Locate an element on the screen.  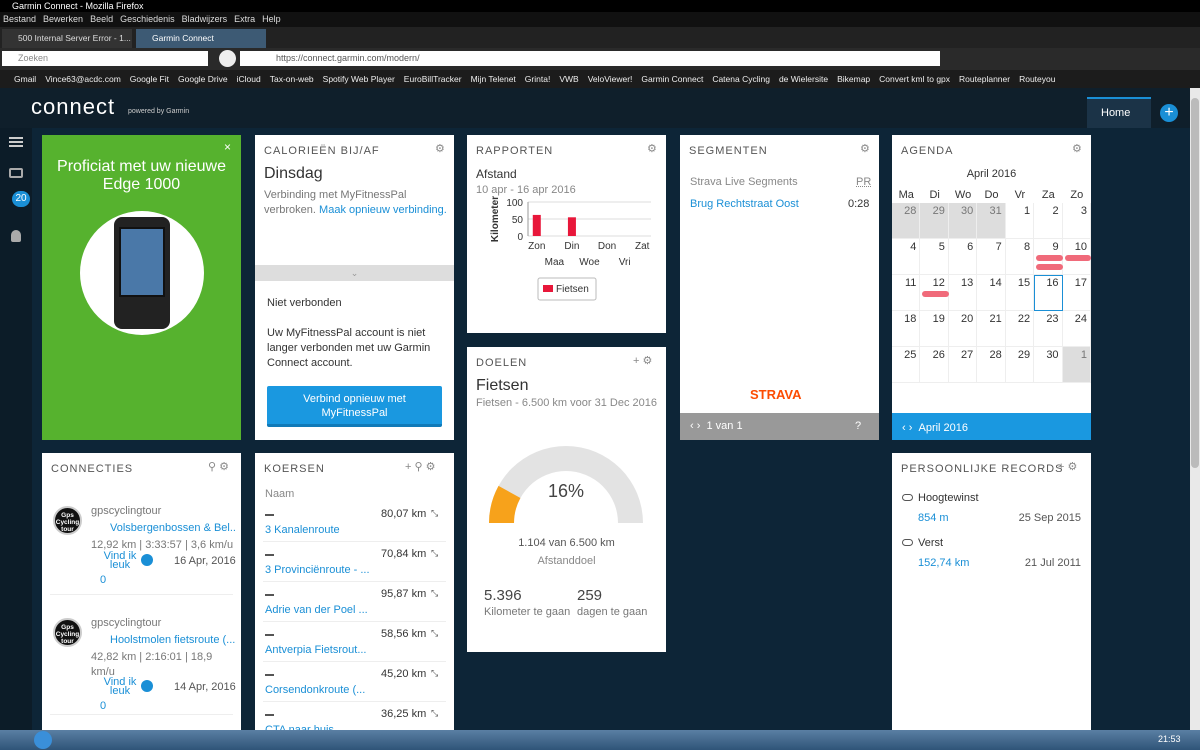
day-cell: 11 is located at coordinates (906, 293).